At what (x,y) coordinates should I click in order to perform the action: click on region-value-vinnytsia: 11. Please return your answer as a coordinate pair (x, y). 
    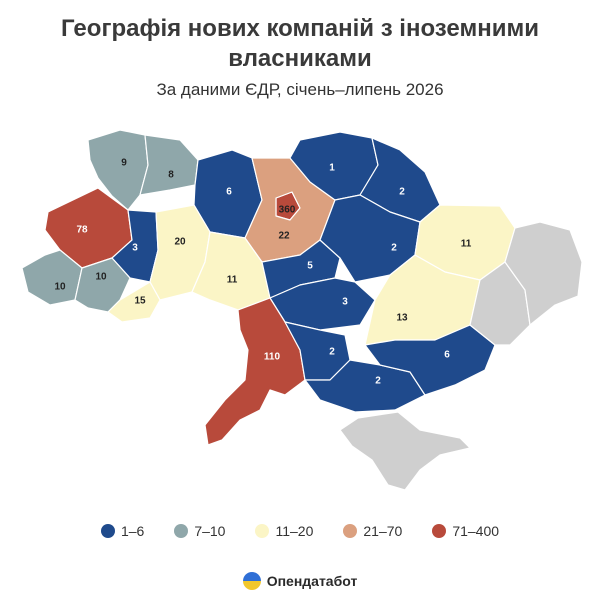
    Looking at the image, I should click on (232, 280).